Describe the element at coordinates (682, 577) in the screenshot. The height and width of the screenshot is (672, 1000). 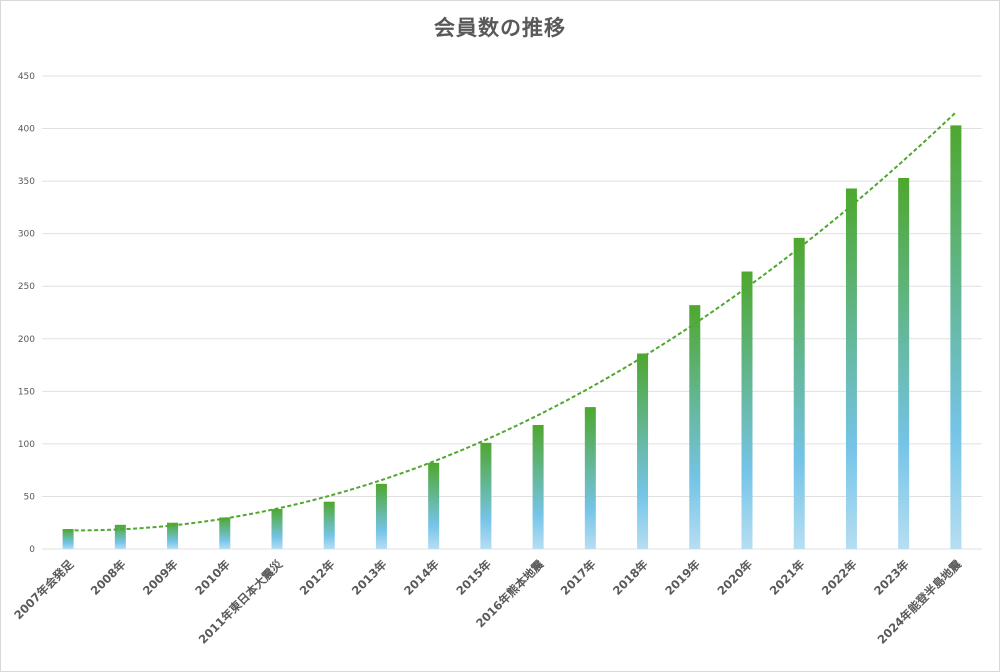
I see `x-tick-label: 2019年` at that location.